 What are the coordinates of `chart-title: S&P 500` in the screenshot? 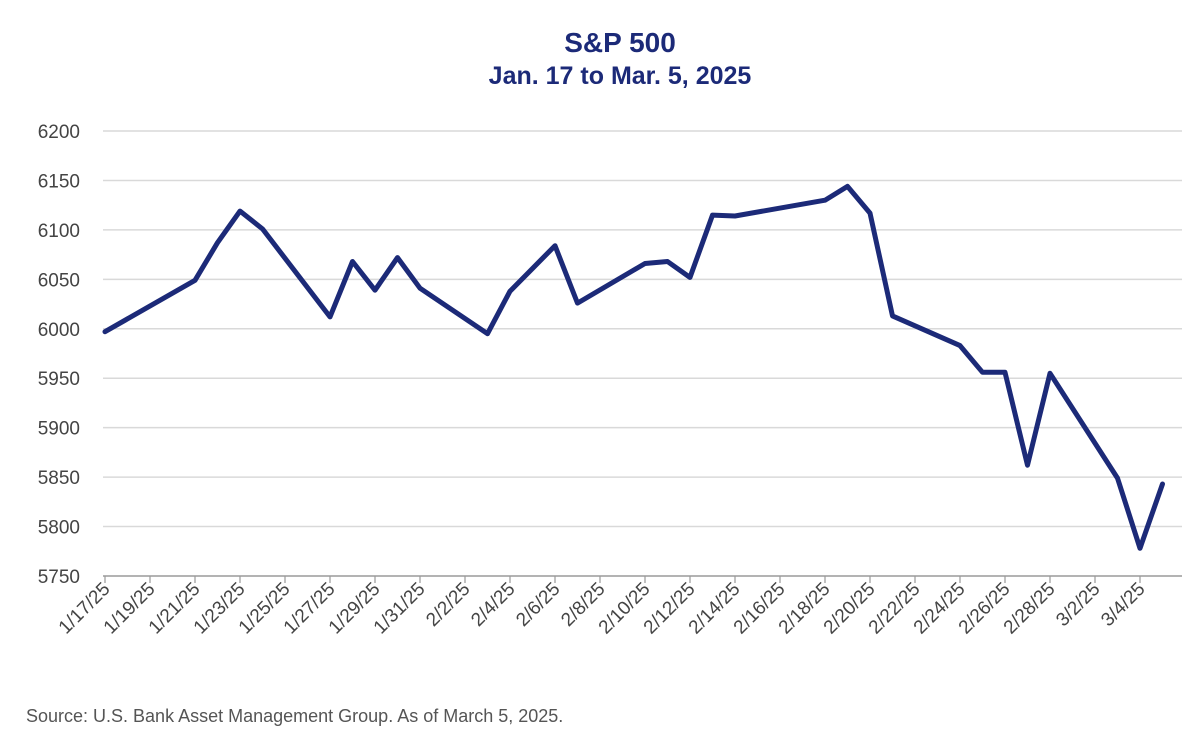 It's located at (620, 42).